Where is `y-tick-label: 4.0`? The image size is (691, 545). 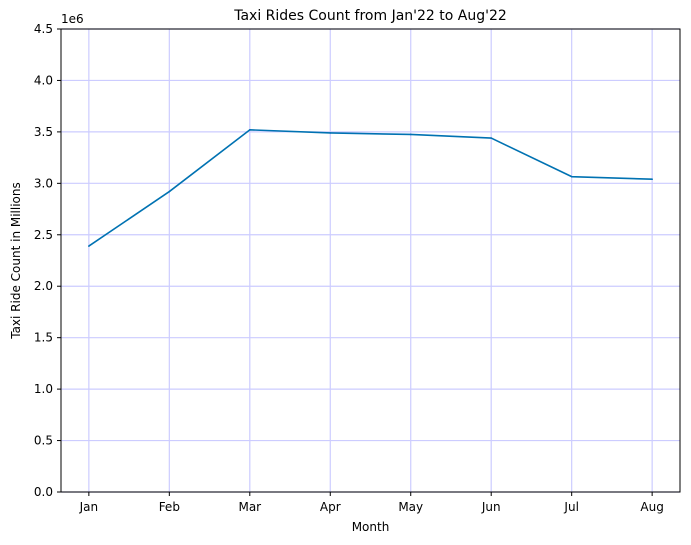 y-tick-label: 4.0 is located at coordinates (43, 80).